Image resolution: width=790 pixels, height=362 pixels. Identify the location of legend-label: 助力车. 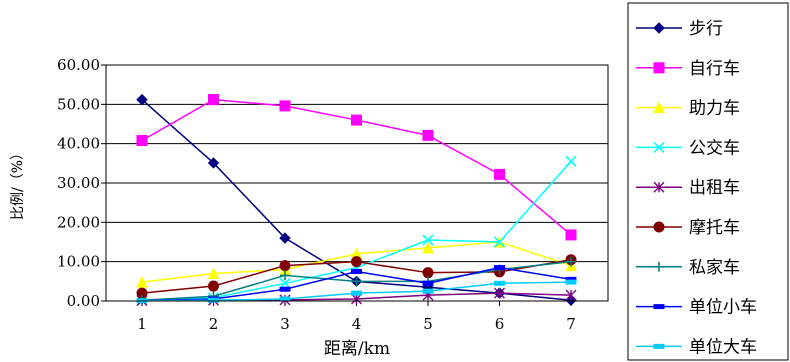
(714, 109).